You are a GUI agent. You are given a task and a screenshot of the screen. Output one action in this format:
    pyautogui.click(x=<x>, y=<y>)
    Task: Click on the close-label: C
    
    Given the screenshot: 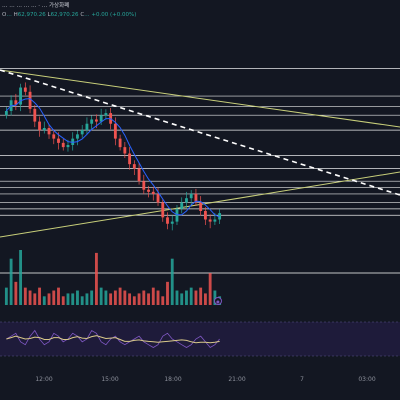 What is the action you would take?
    pyautogui.click(x=82, y=15)
    